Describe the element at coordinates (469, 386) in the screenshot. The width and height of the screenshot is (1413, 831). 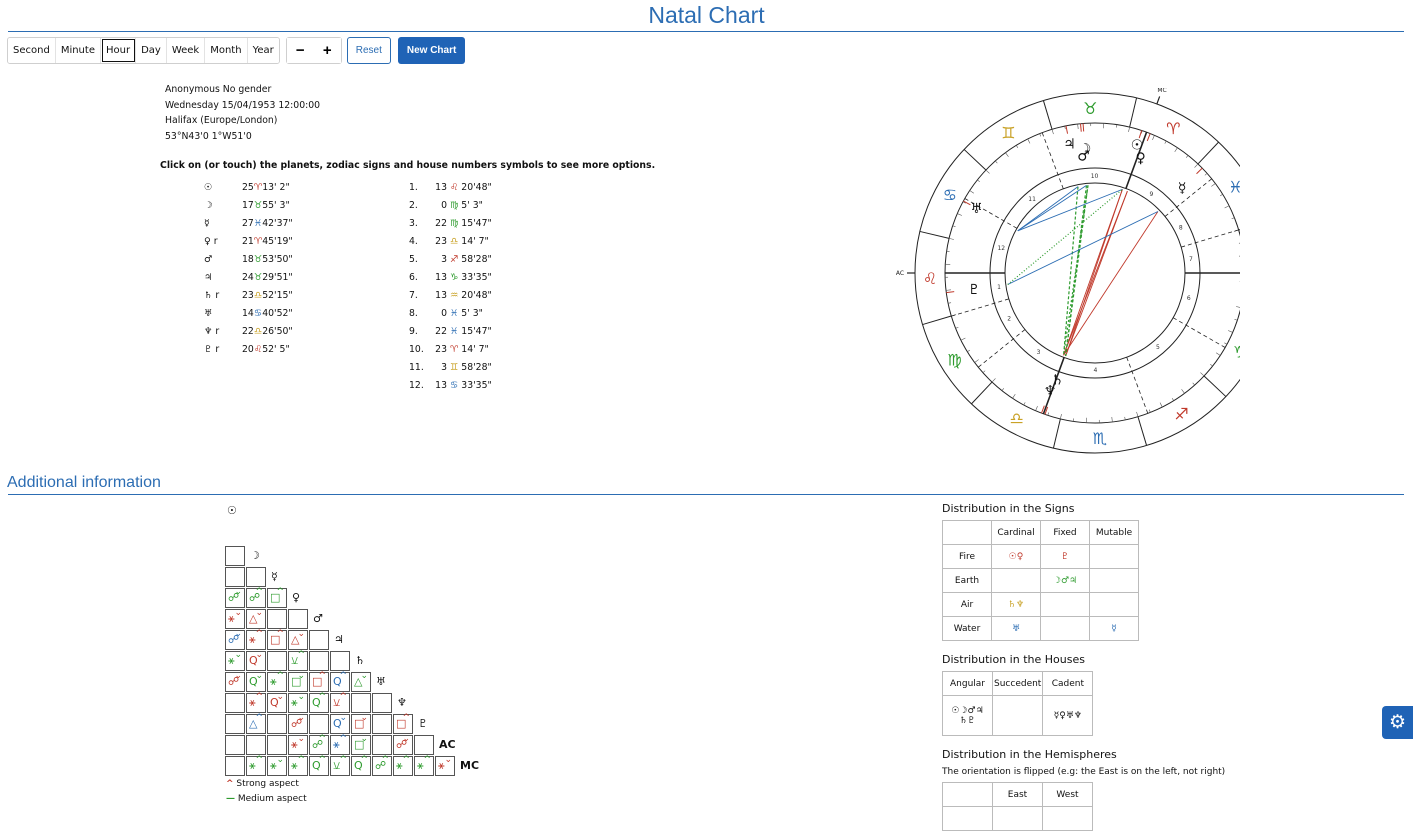
I see `house-row: 12.13 ♋ 33'35"` at that location.